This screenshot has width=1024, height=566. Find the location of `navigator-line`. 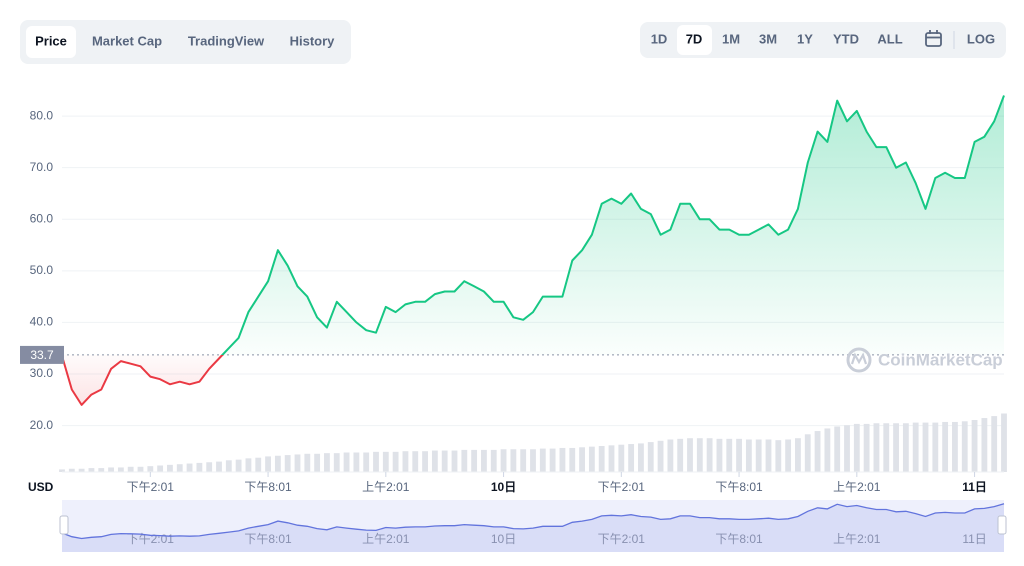

navigator-line is located at coordinates (533, 521).